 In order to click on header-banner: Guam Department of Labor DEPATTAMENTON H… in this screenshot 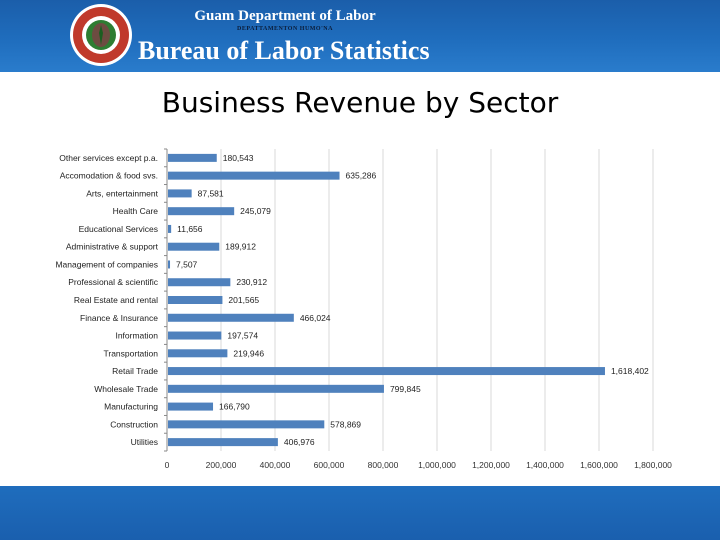, I will do `click(360, 36)`.